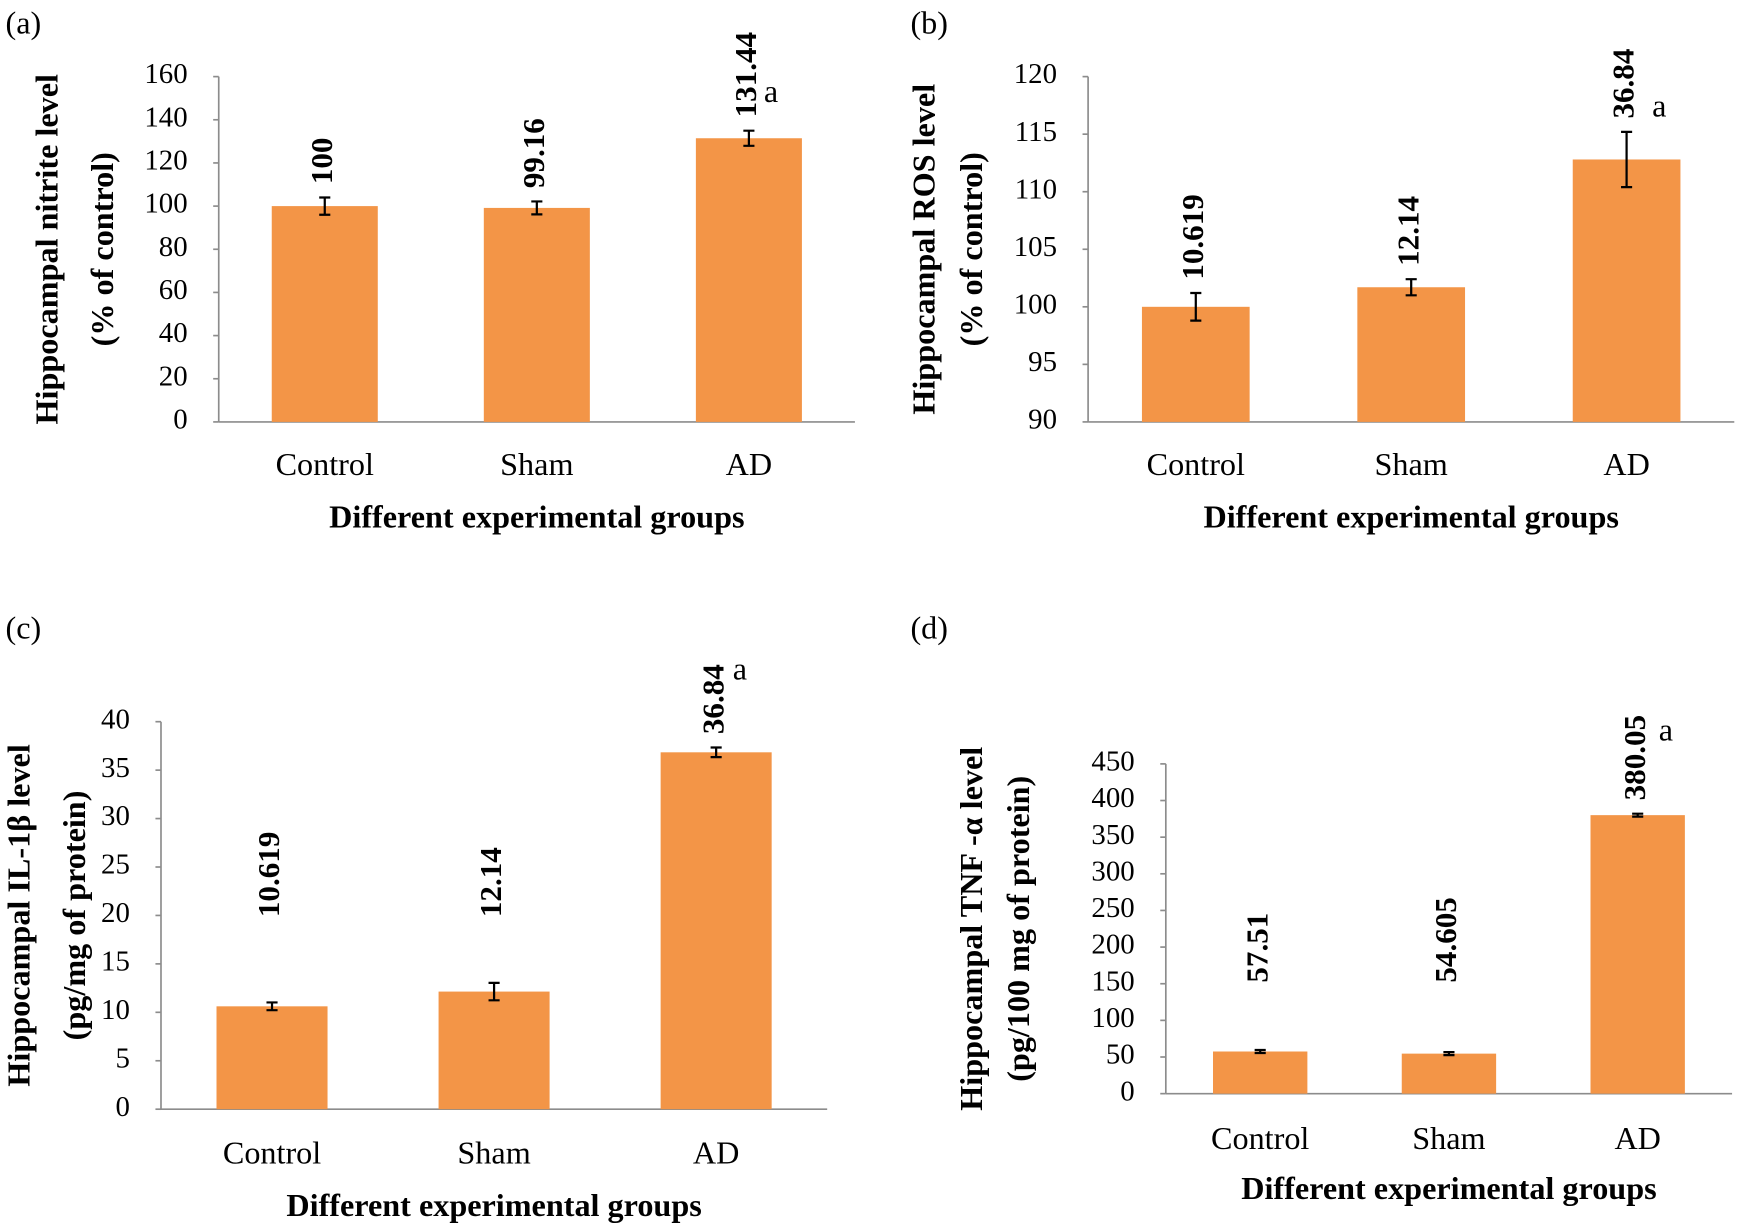 This screenshot has width=1741, height=1231. What do you see at coordinates (1036, 189) in the screenshot?
I see `y-tick-label: 110` at bounding box center [1036, 189].